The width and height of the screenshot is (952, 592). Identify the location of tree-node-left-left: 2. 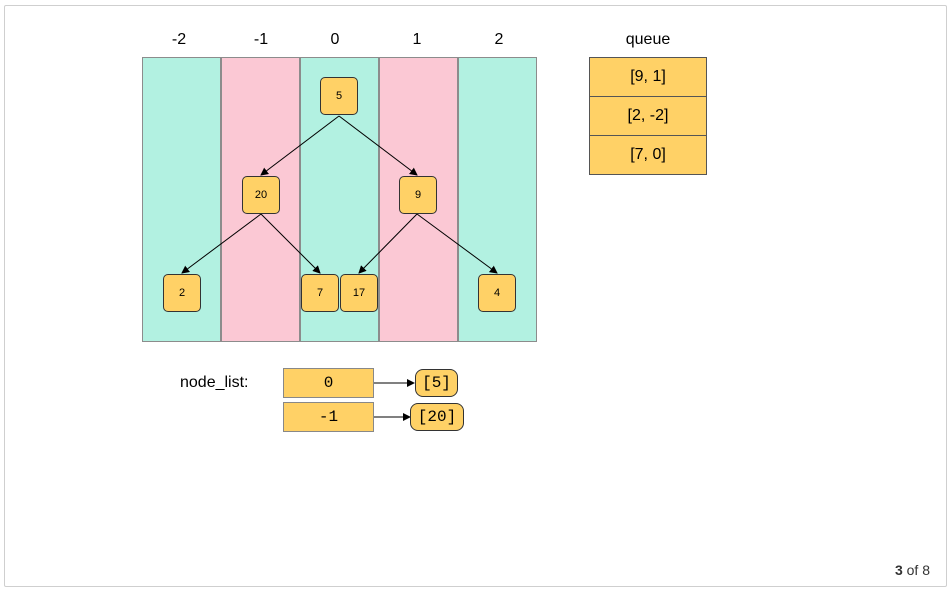
(182, 293).